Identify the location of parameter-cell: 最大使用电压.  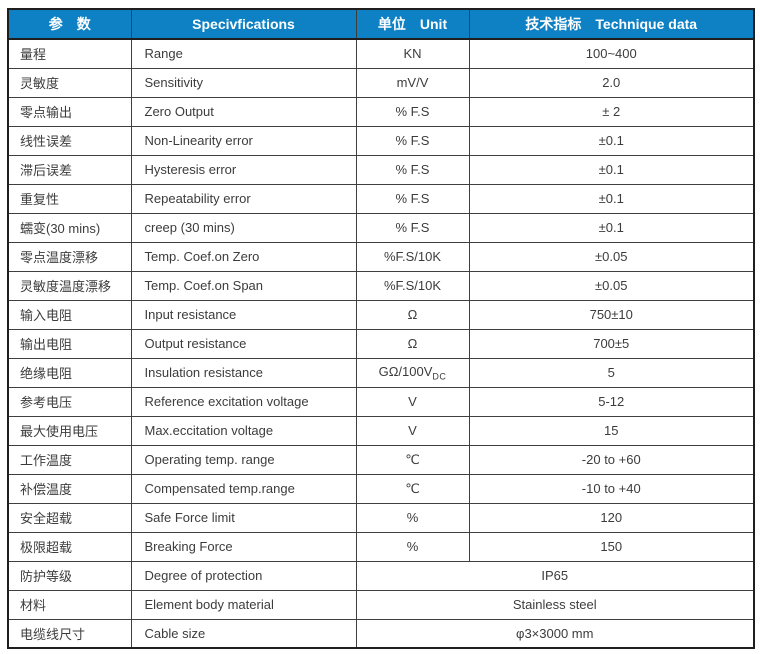
(69, 430).